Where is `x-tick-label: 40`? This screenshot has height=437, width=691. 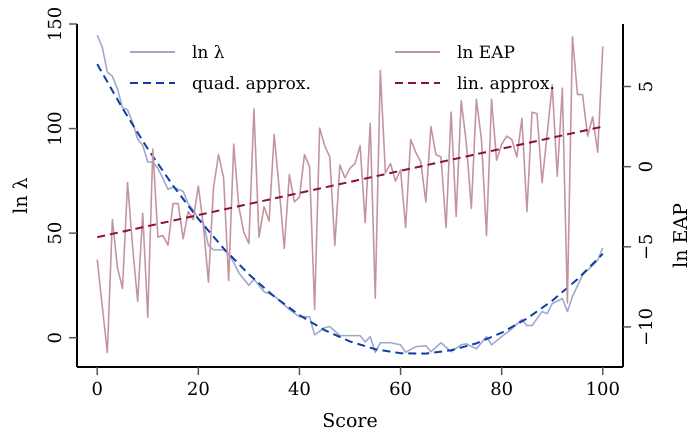
x-tick-label: 40 is located at coordinates (299, 389).